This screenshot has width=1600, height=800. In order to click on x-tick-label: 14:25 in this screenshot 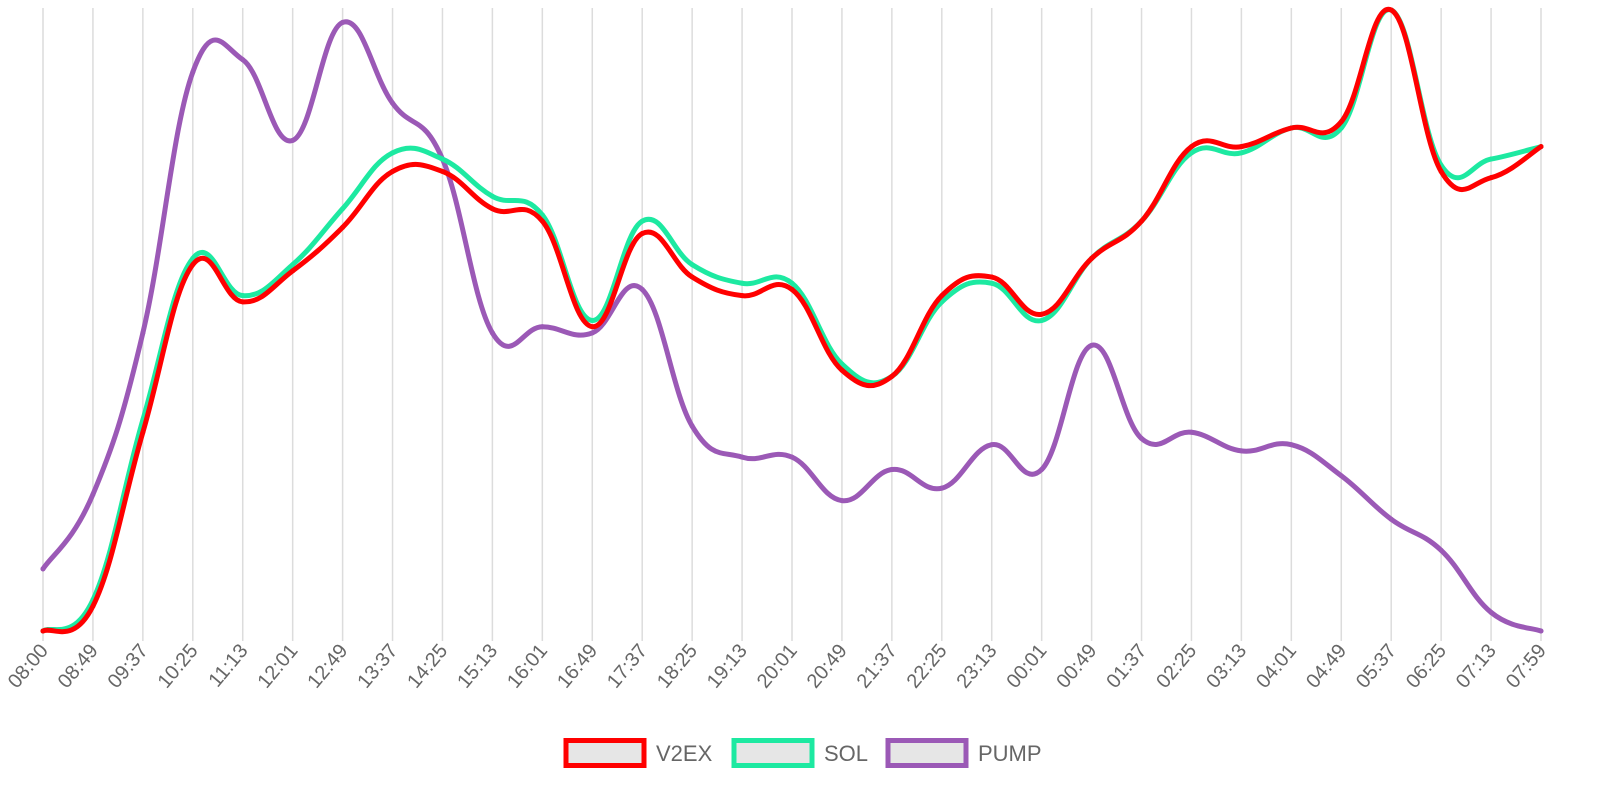, I will do `click(427, 666)`.